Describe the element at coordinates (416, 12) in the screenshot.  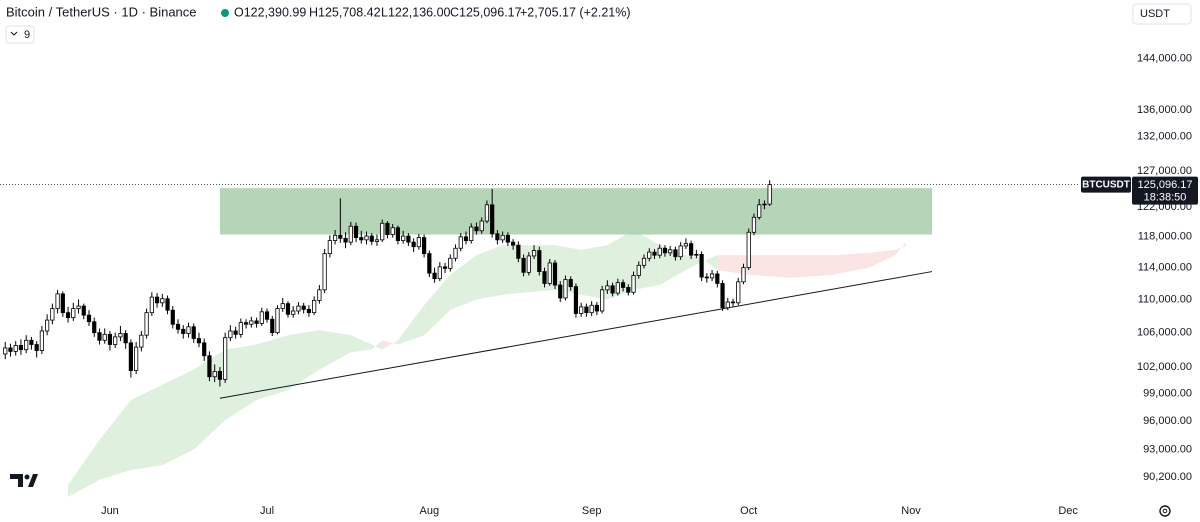
I see `low-value: L122,136.00` at that location.